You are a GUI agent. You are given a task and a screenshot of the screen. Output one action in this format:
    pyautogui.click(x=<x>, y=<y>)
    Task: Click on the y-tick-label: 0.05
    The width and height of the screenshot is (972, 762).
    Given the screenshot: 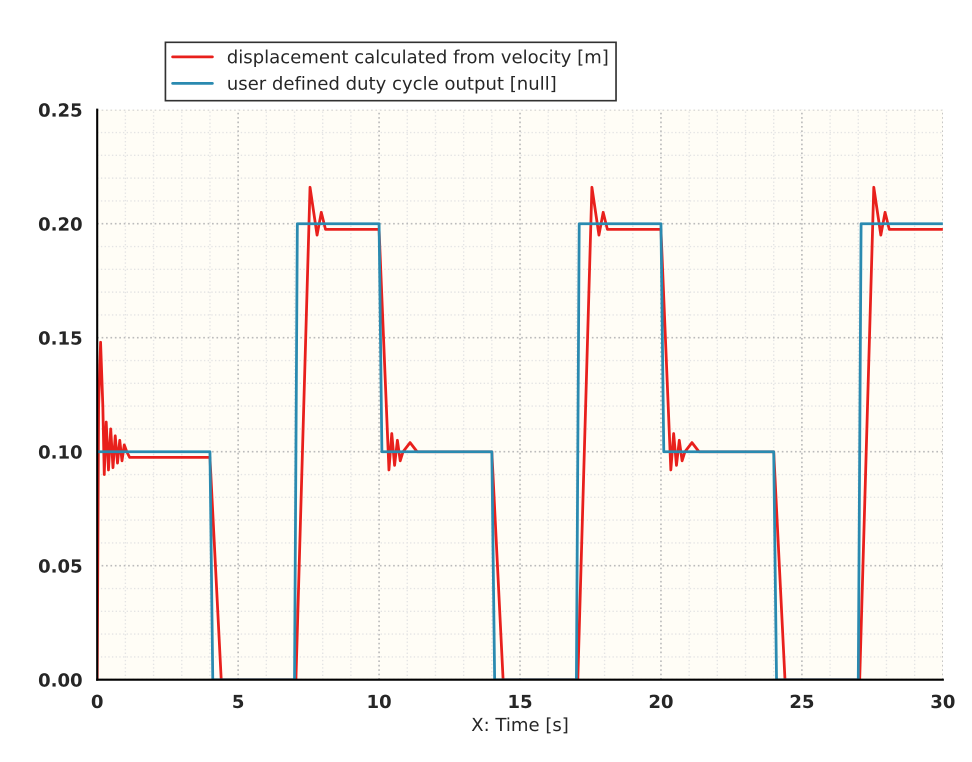 What is the action you would take?
    pyautogui.click(x=60, y=566)
    